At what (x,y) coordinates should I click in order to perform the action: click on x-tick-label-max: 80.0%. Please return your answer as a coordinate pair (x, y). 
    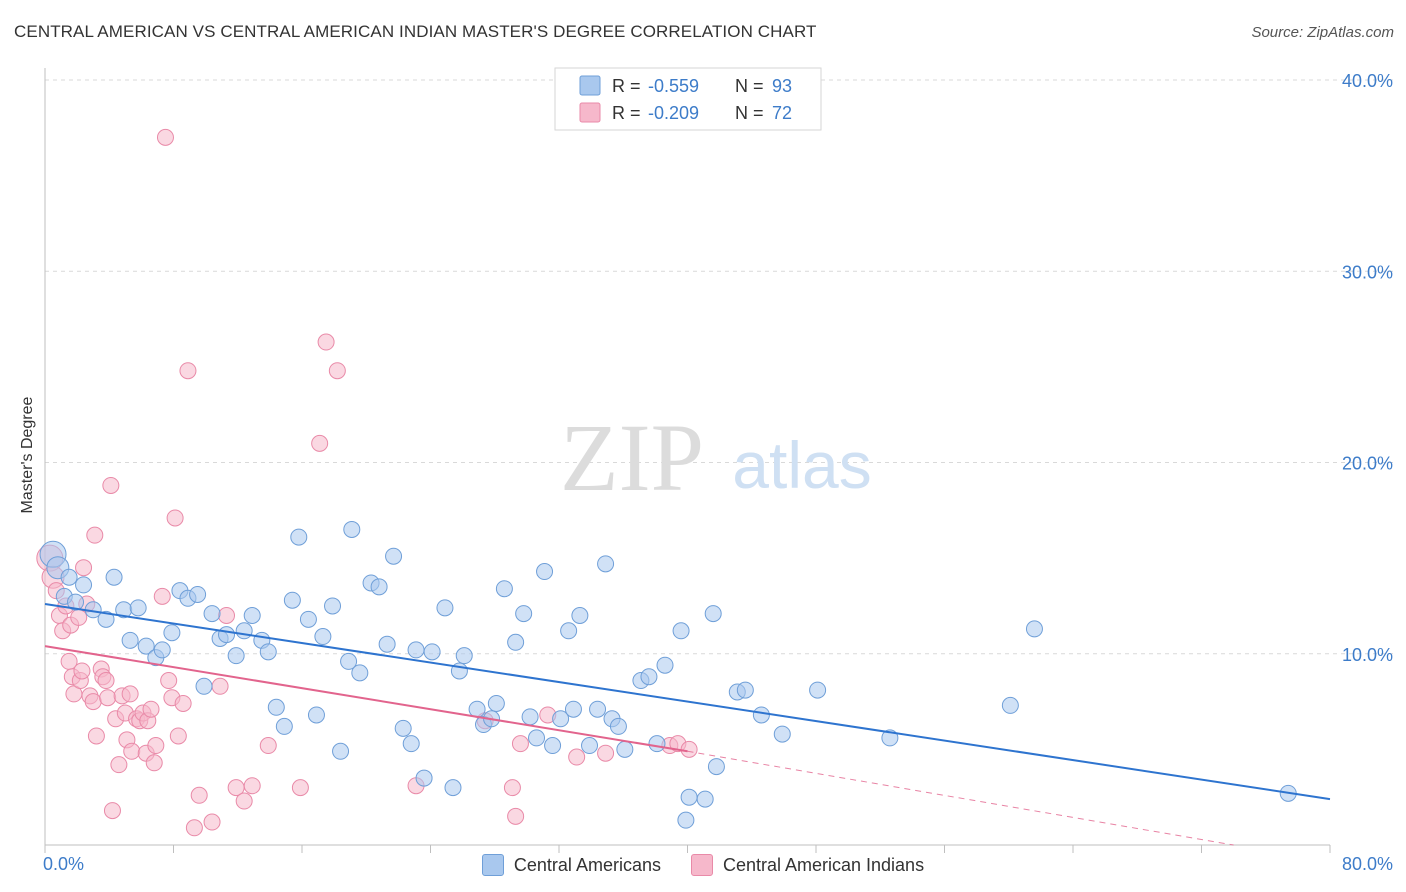
    Looking at the image, I should click on (1367, 864).